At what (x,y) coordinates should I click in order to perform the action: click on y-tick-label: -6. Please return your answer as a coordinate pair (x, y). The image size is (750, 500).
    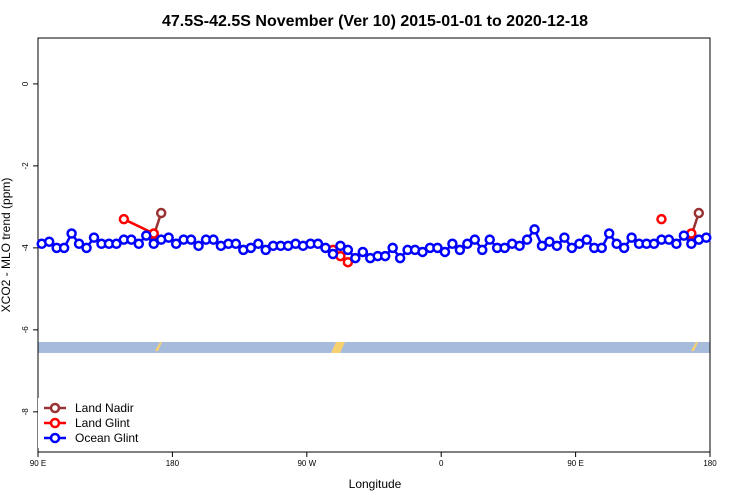
    Looking at the image, I should click on (25, 330).